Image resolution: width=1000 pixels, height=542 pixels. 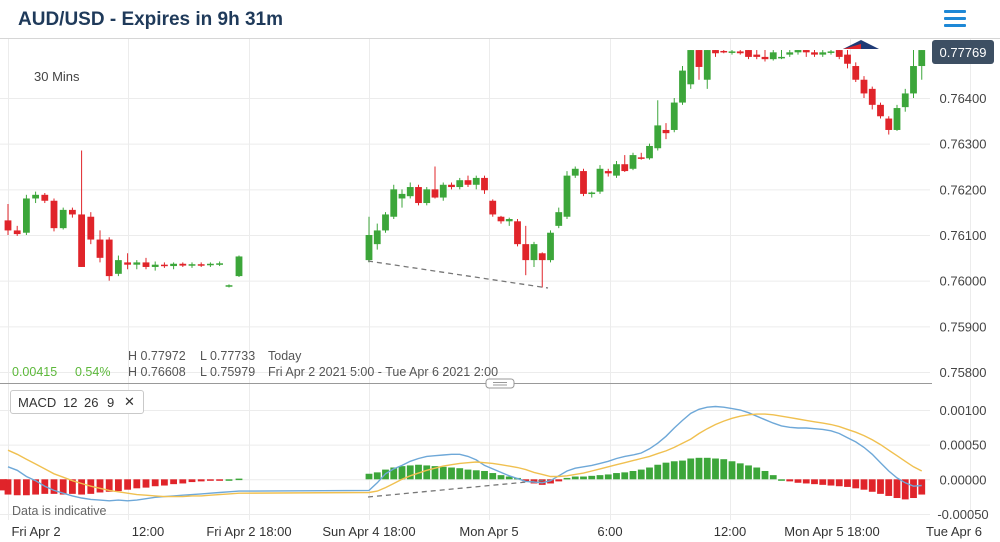 What do you see at coordinates (77, 402) in the screenshot?
I see `indicator-selector: MACD 12 26 9 ✕` at bounding box center [77, 402].